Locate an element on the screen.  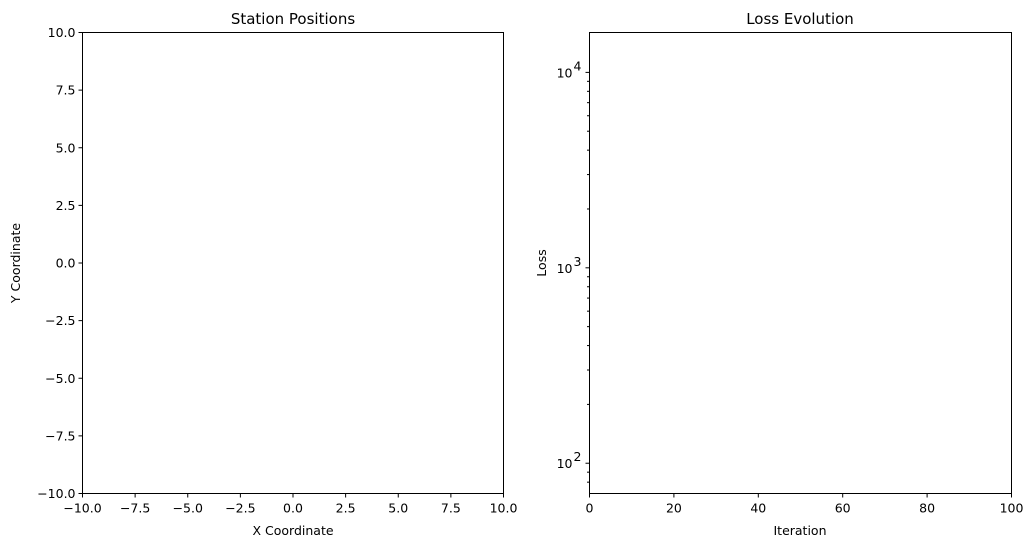
x-tick-label: 0 is located at coordinates (590, 508).